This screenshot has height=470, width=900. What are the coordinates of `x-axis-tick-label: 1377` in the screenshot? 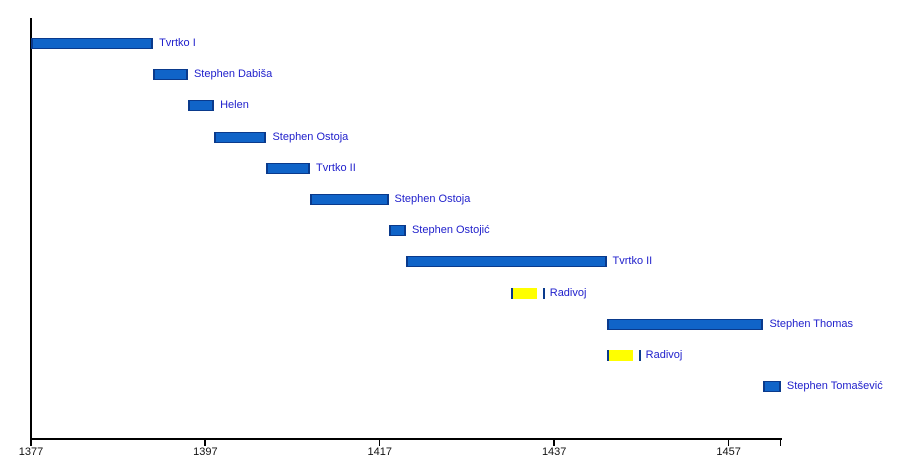 It's located at (31, 452).